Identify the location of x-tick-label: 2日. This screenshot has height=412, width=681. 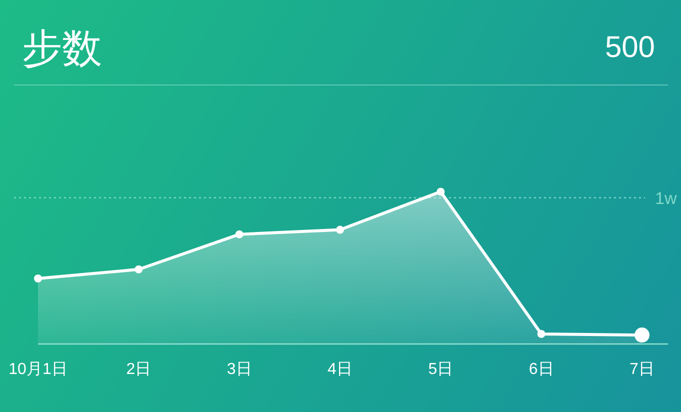
(139, 369).